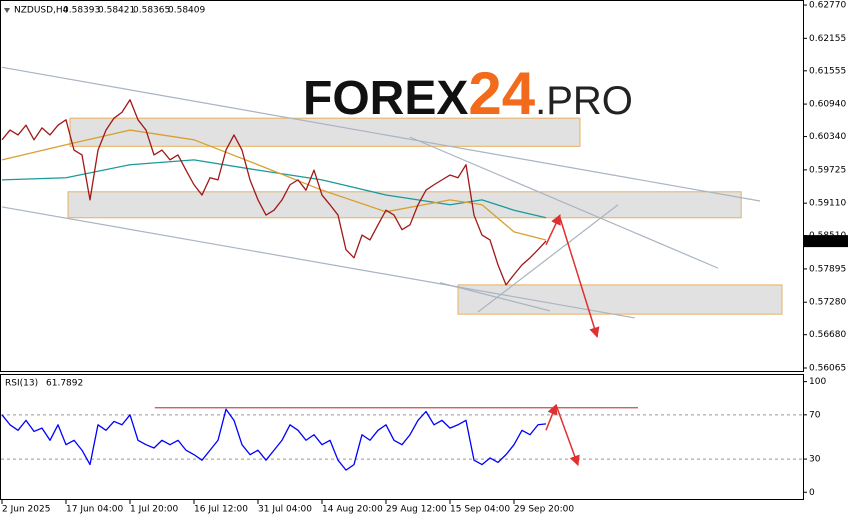 The height and width of the screenshot is (520, 850). What do you see at coordinates (817, 382) in the screenshot?
I see `y-tick-label: 100` at bounding box center [817, 382].